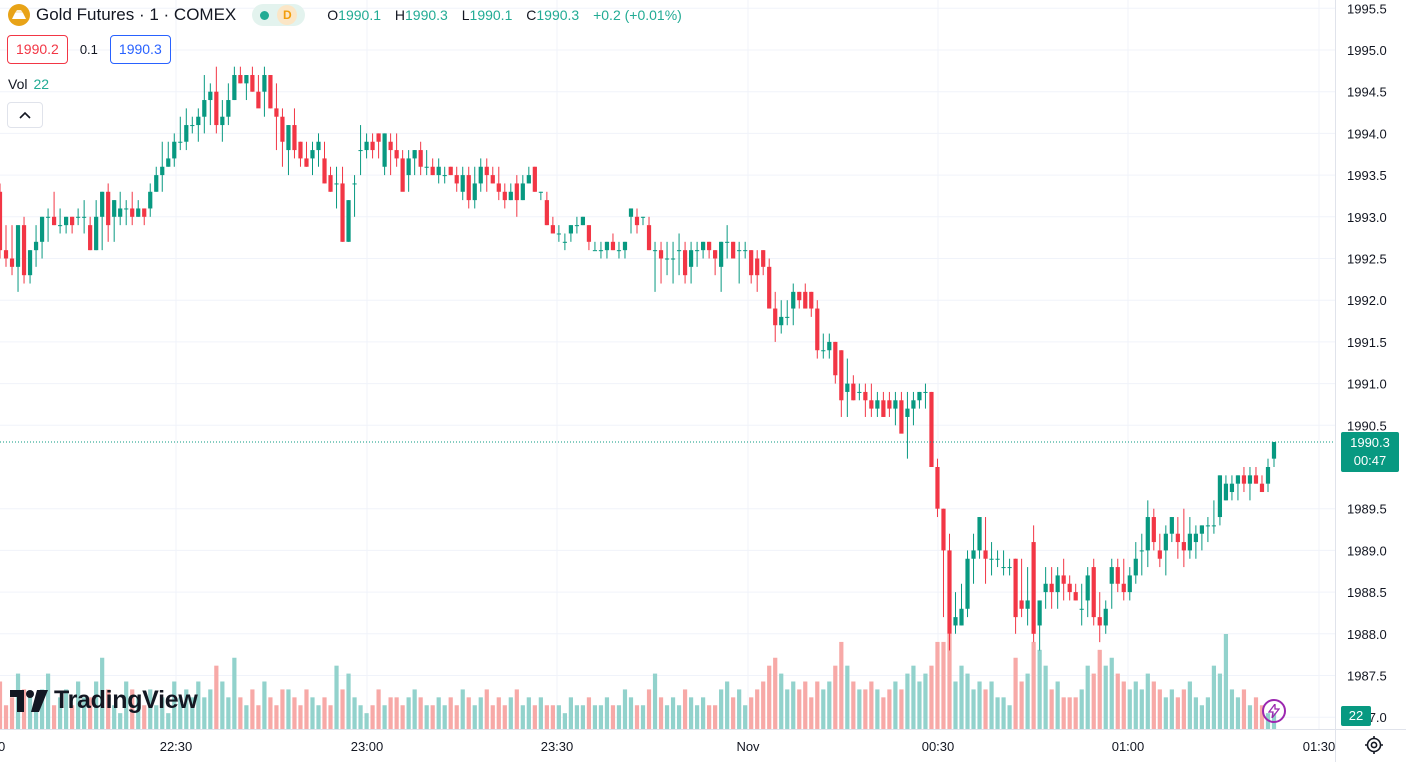 Image resolution: width=1406 pixels, height=762 pixels. Describe the element at coordinates (104, 700) in the screenshot. I see `tradingview-logo: TradingView` at that location.